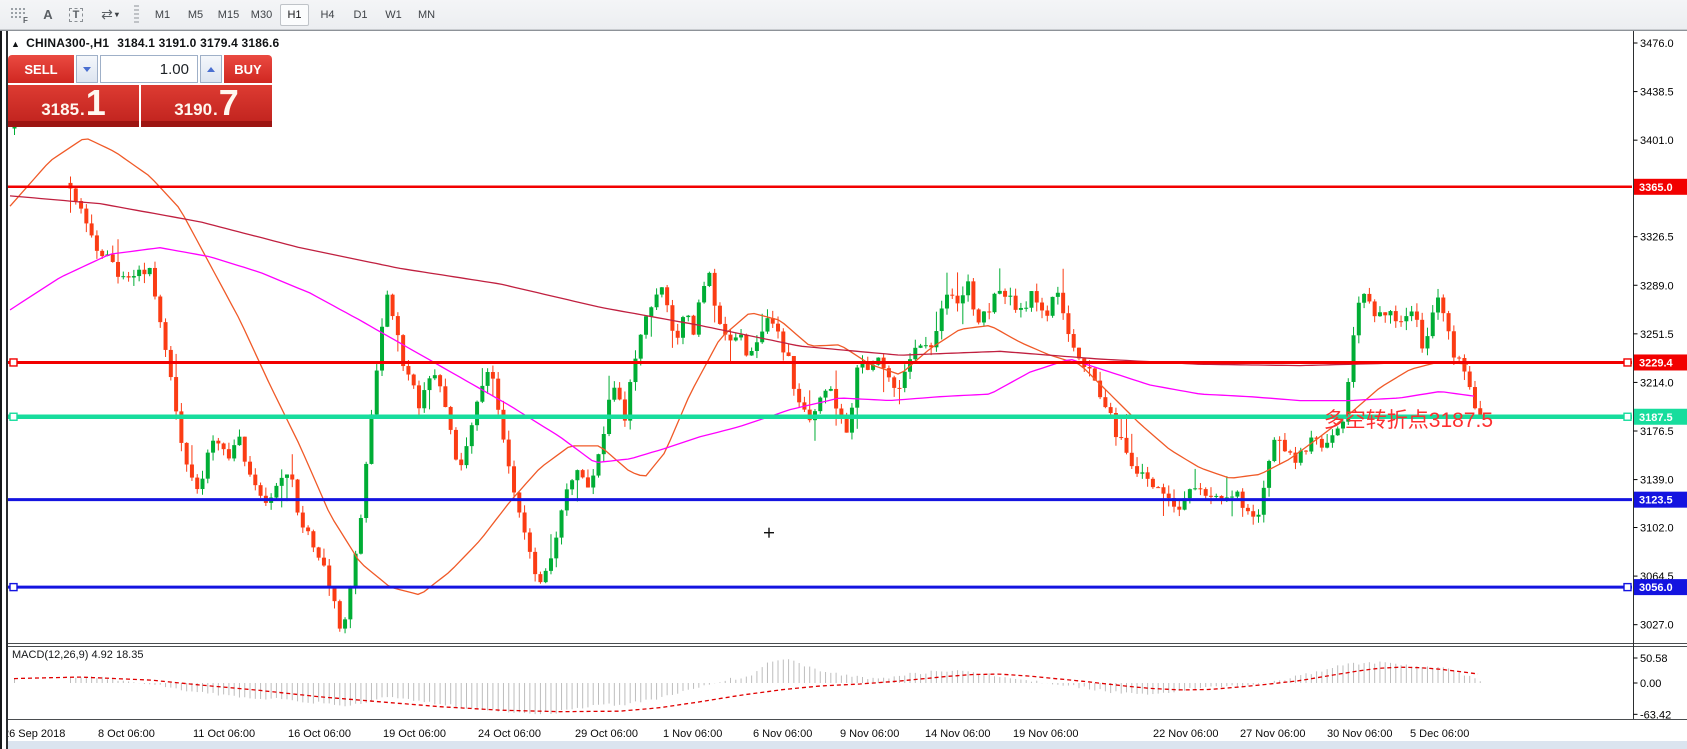  I want to click on svg-text: 3229.4, so click(1656, 363).